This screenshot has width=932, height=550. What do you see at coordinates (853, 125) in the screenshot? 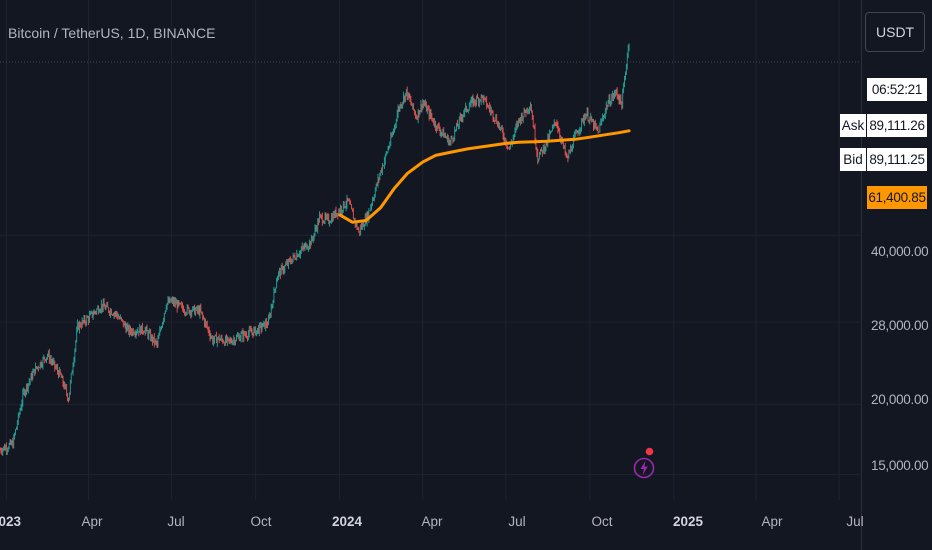
I see `ask-label: Ask` at bounding box center [853, 125].